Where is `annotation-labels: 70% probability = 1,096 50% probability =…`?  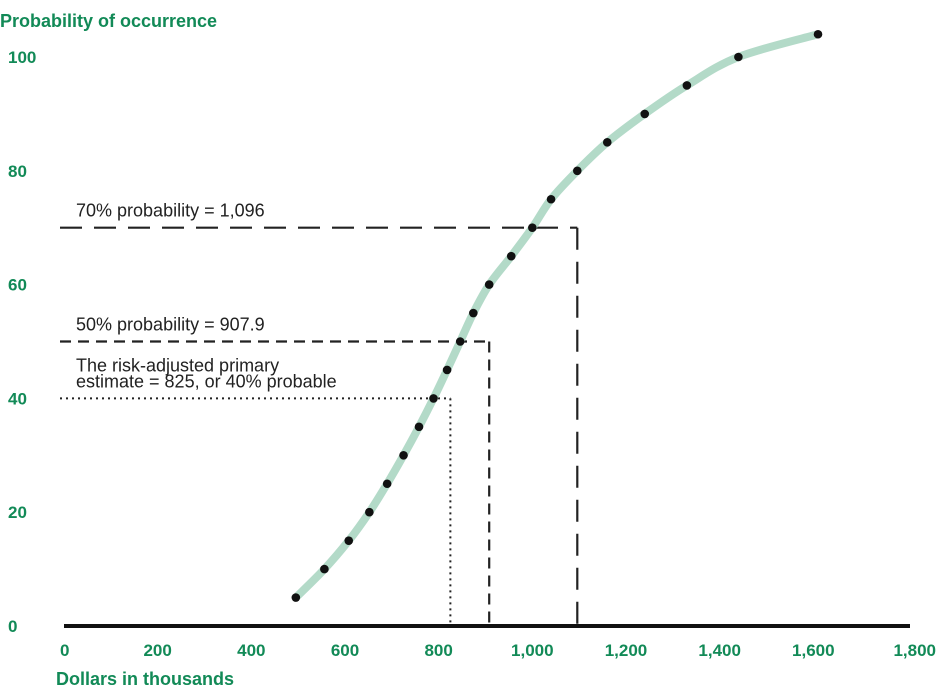
annotation-labels: 70% probability = 1,096 50% probability =… is located at coordinates (206, 296).